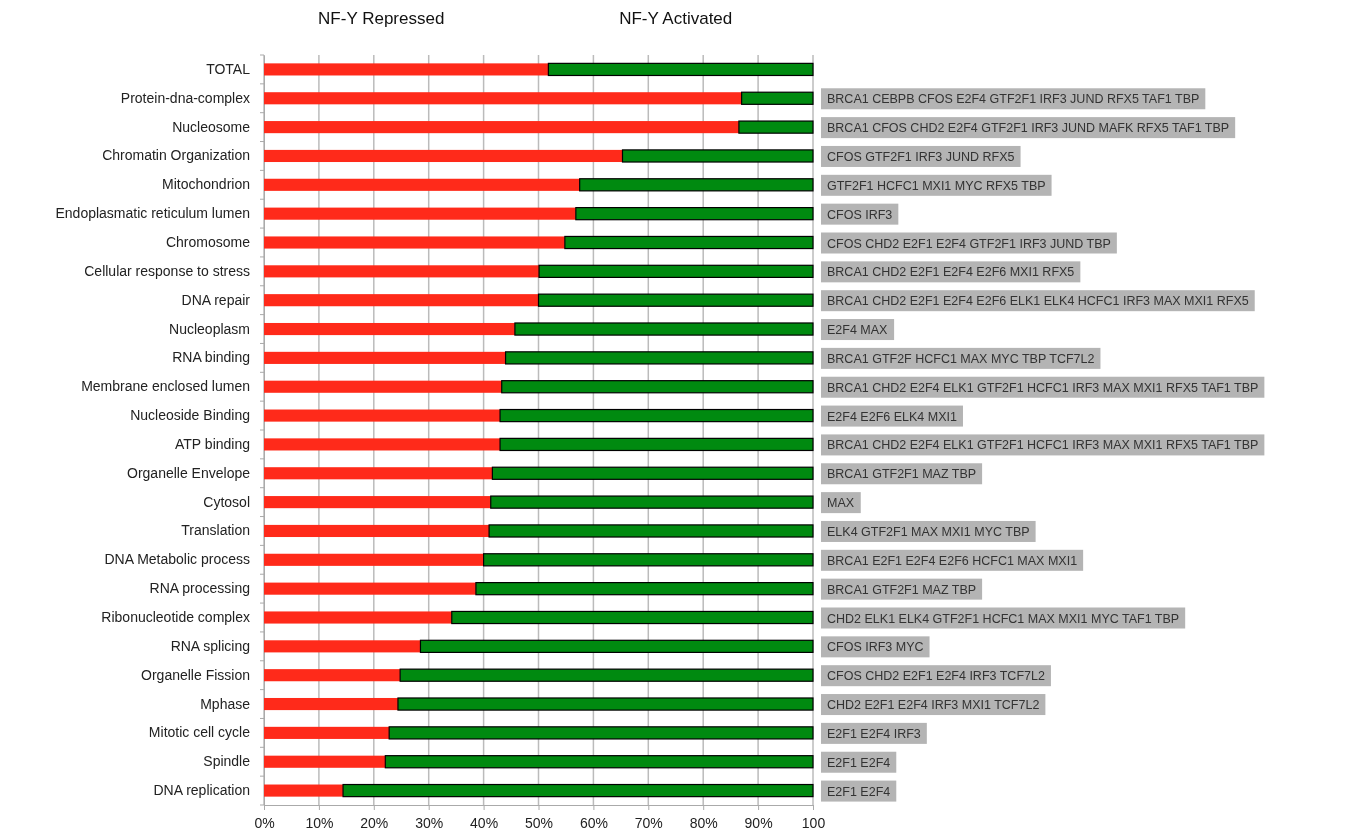 This screenshot has width=1348, height=839. Describe the element at coordinates (1003, 618) in the screenshot. I see `text: CHD2 ELK1 ELK4 GTF2F1 HCFC1 MAX MXI1 MYC TAF1 TBP` at that location.